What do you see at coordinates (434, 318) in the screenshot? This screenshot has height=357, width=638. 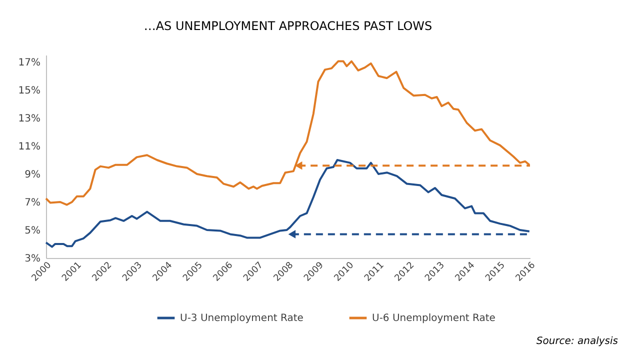 I see `legend-label: U-6 Unemployment Rate` at bounding box center [434, 318].